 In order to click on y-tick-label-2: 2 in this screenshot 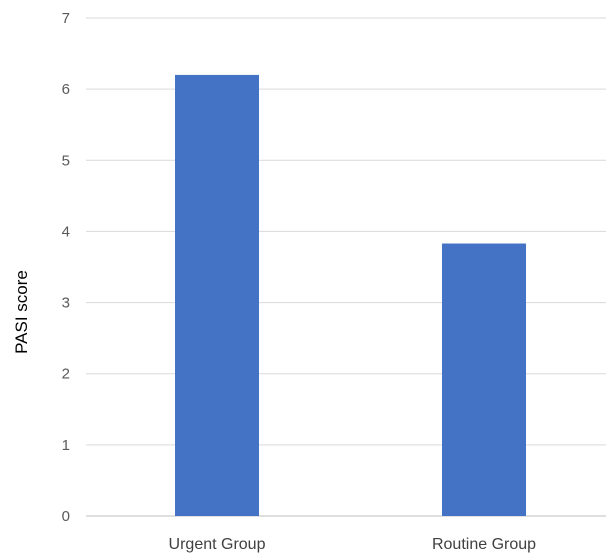, I will do `click(66, 374)`.